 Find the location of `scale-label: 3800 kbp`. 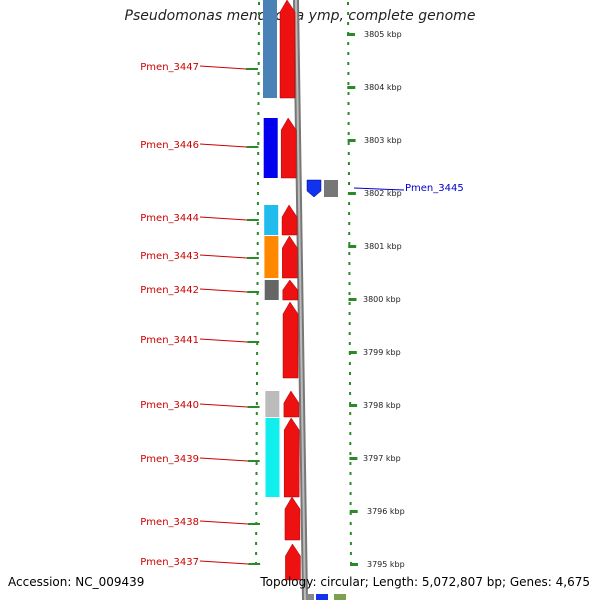

scale-label: 3800 kbp is located at coordinates (382, 299).